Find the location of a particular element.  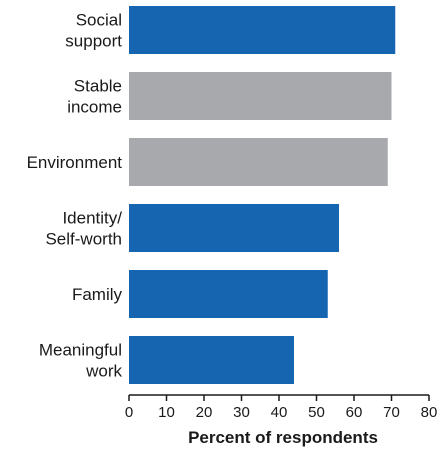

x-tick-label: 60 is located at coordinates (354, 412).